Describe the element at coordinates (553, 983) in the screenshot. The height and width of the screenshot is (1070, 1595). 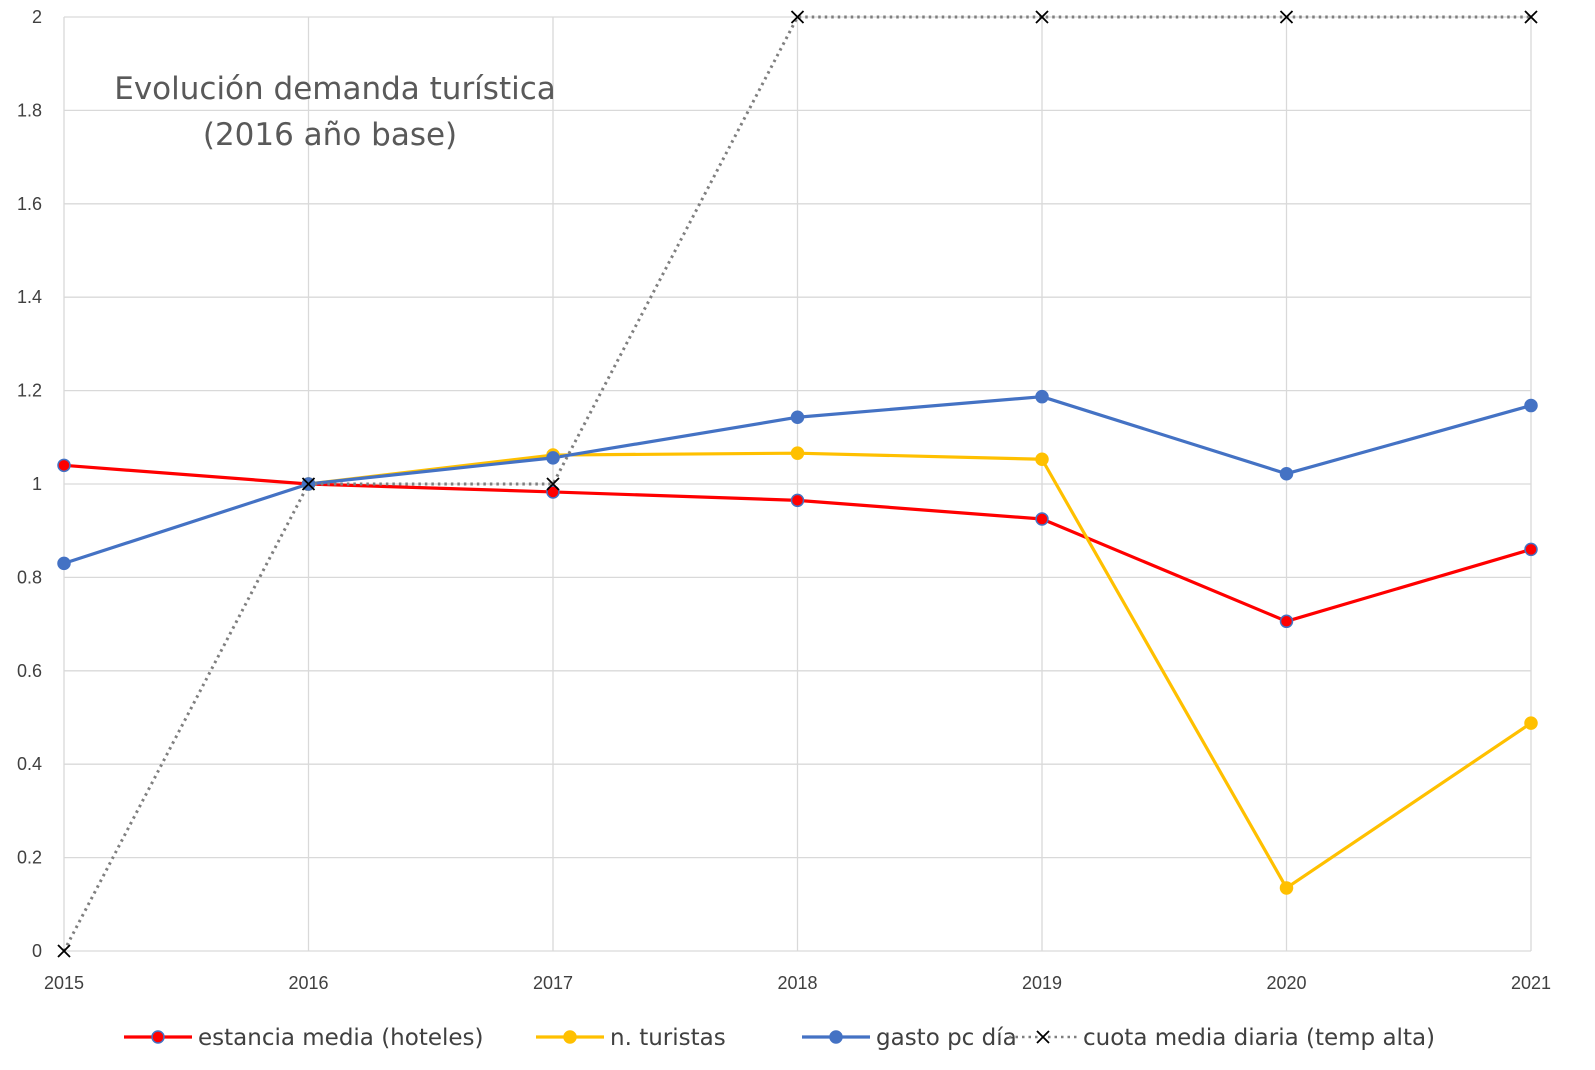
I see `x-tick-label: 2017` at that location.